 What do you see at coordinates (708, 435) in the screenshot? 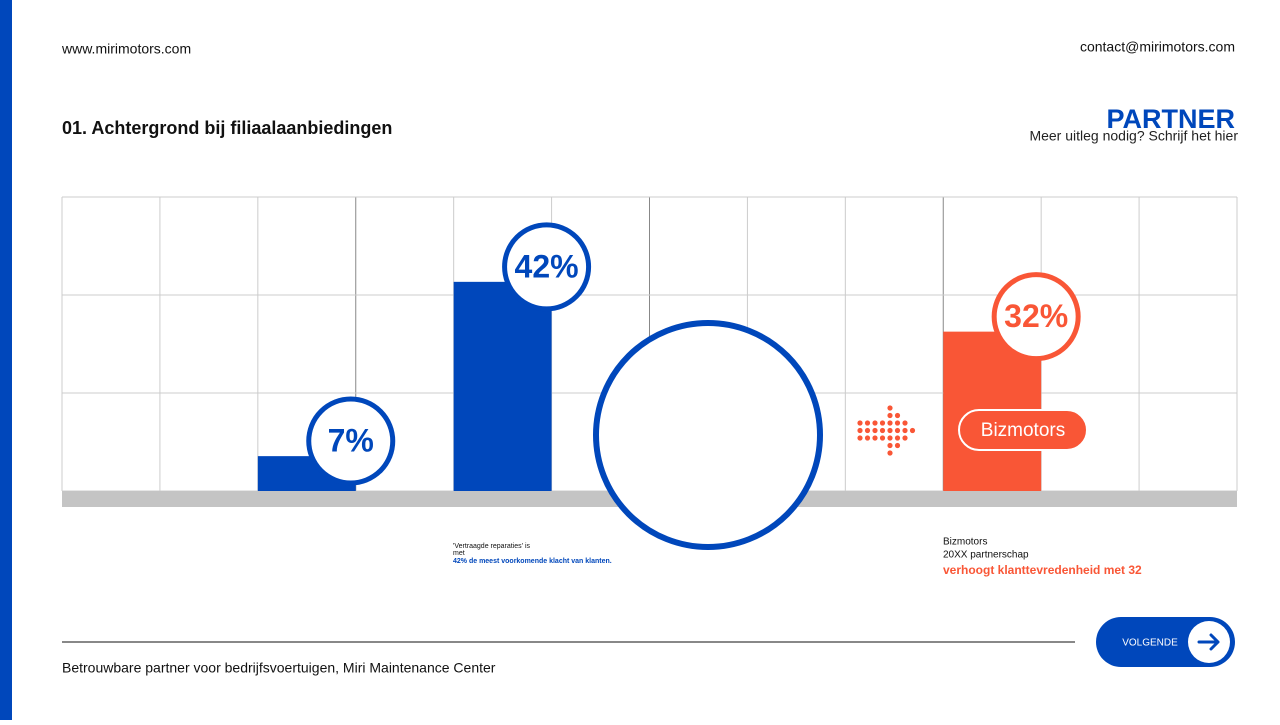
I see `highlight-circle` at bounding box center [708, 435].